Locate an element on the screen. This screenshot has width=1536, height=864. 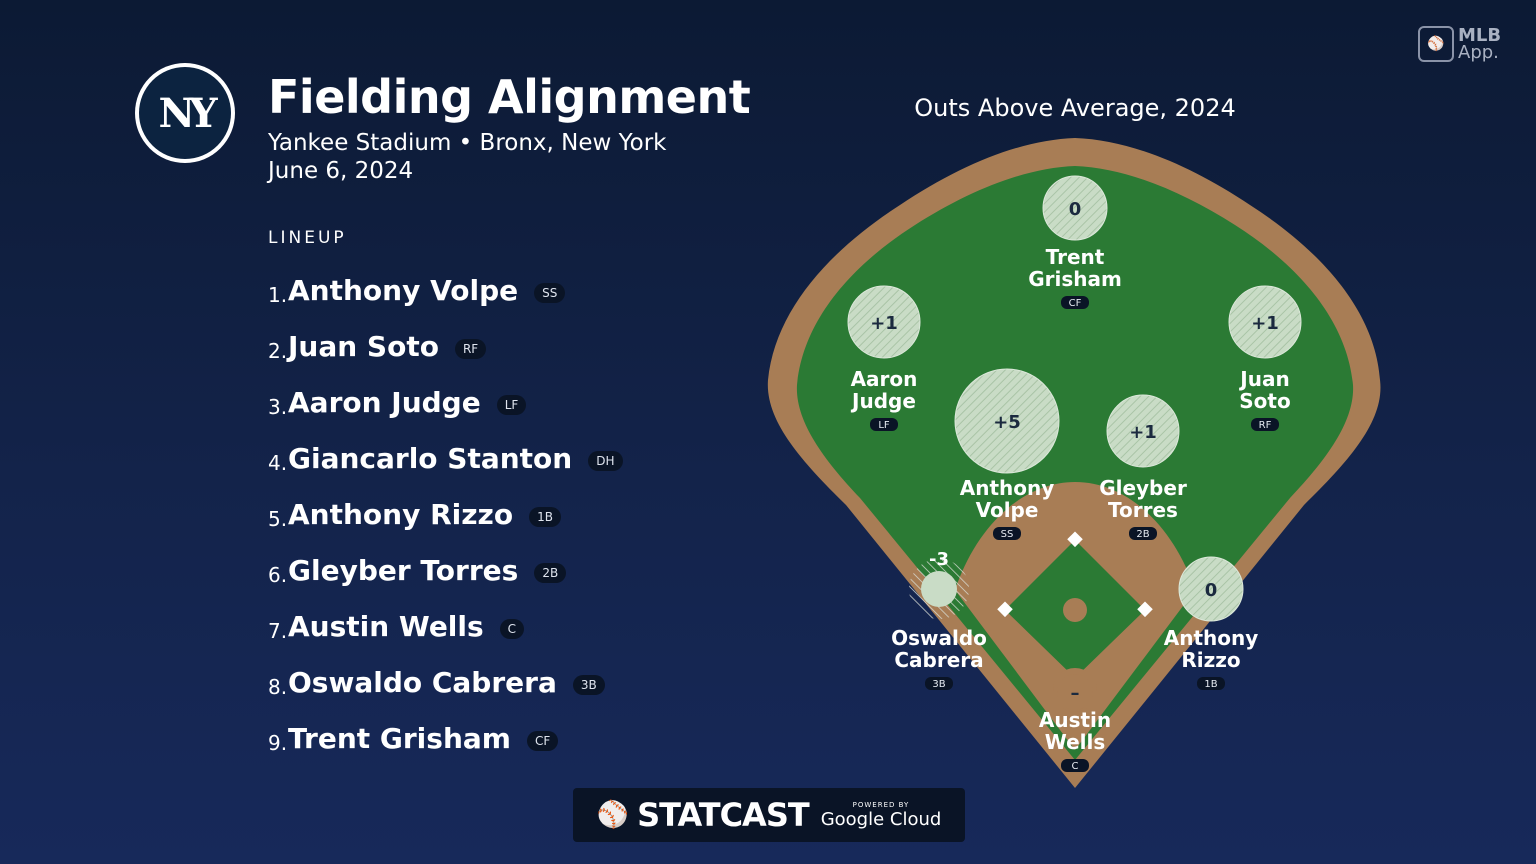
fielder-first-name: Juan is located at coordinates (1263, 379).